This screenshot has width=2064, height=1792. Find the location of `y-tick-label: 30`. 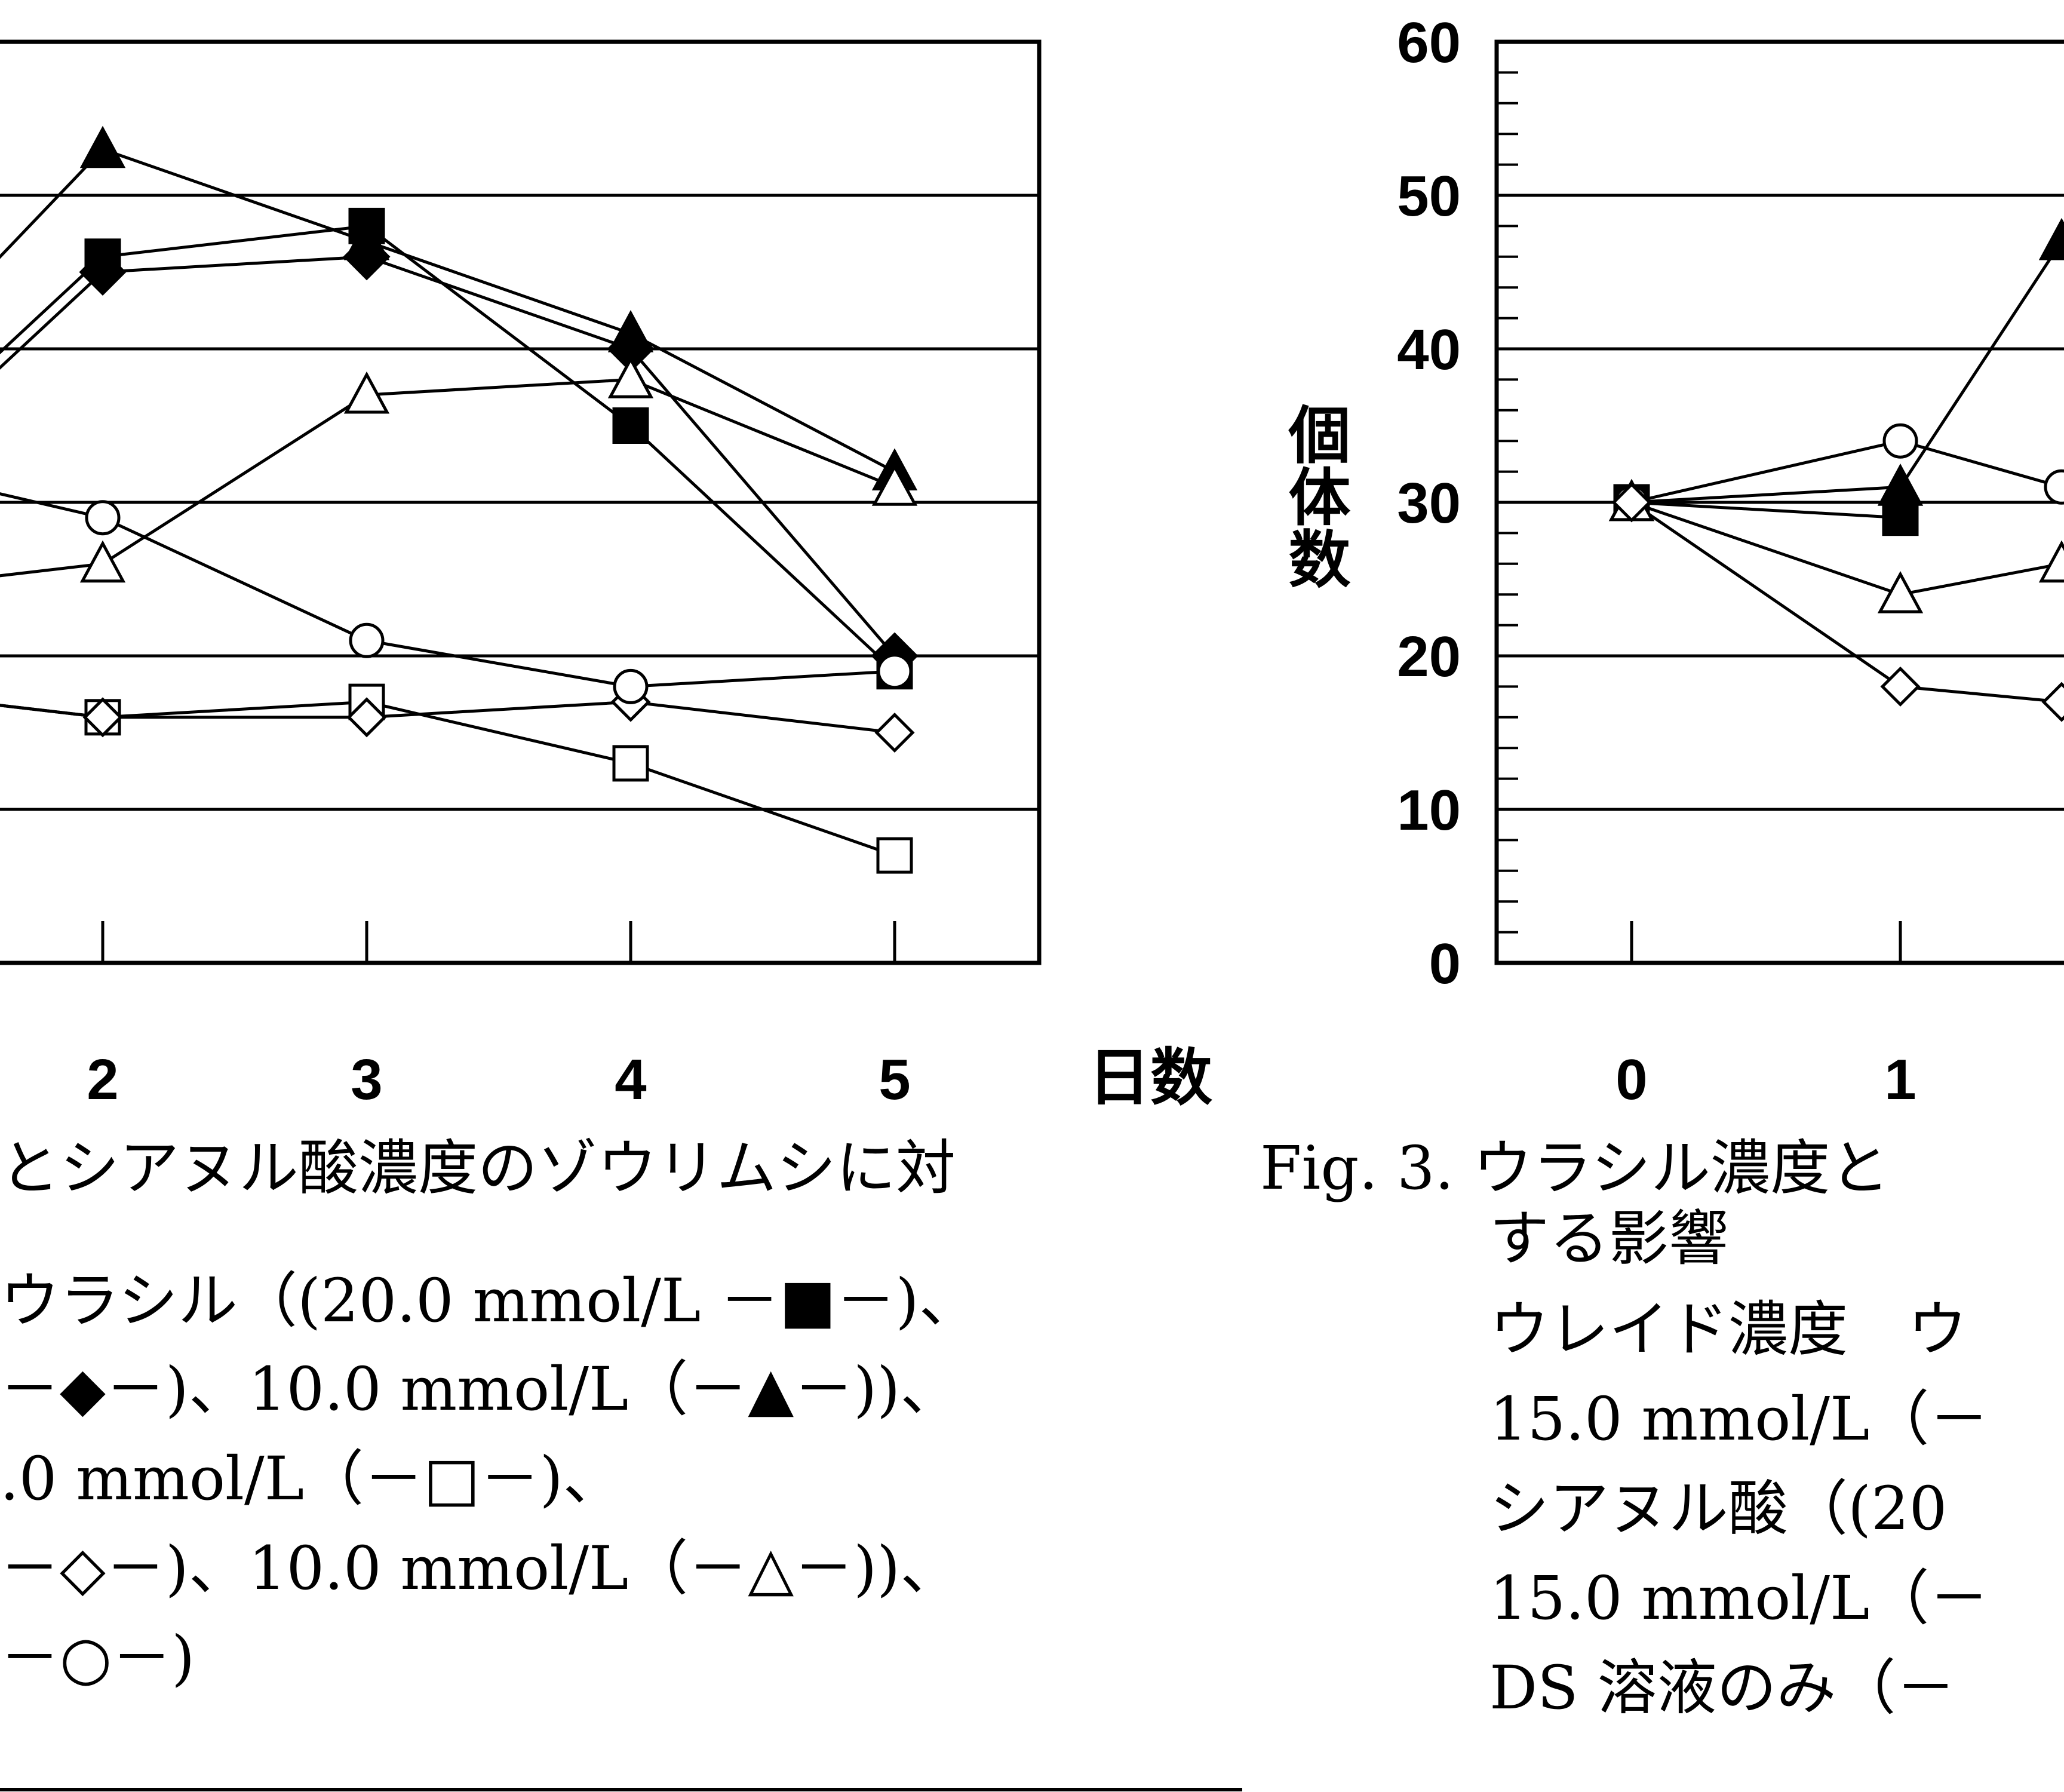

y-tick-label: 30 is located at coordinates (1429, 503).